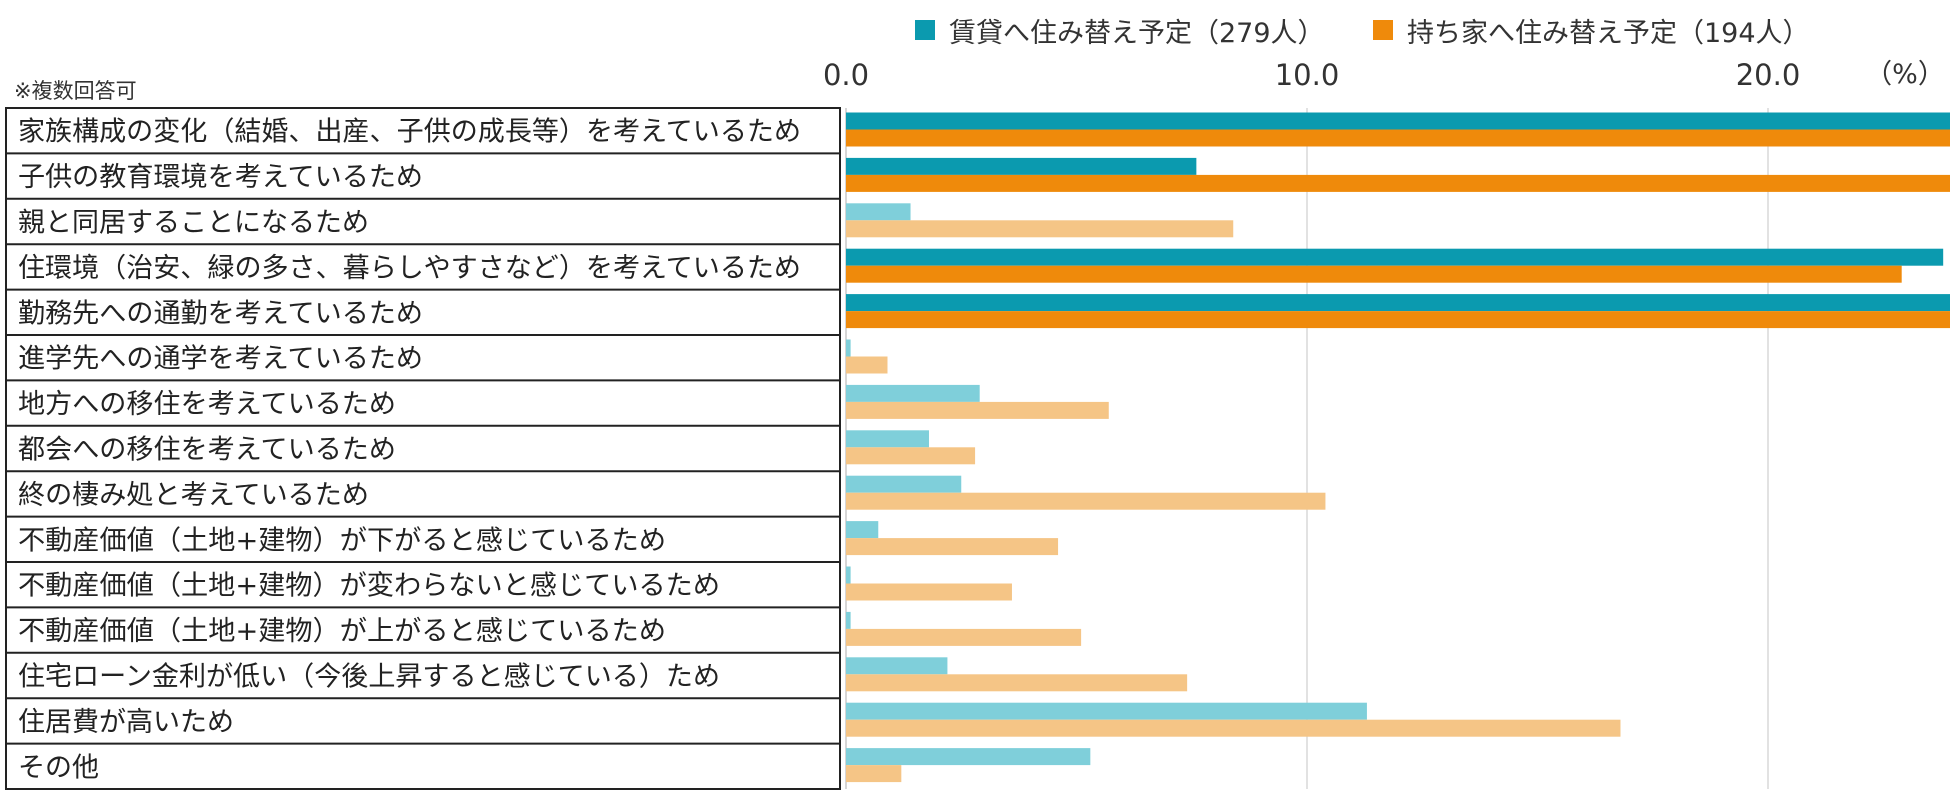 Image resolution: width=1950 pixels, height=793 pixels. Describe the element at coordinates (369, 586) in the screenshot. I see `category-label: 不動産価値（土地+建物）が変わらないと感じているため` at that location.